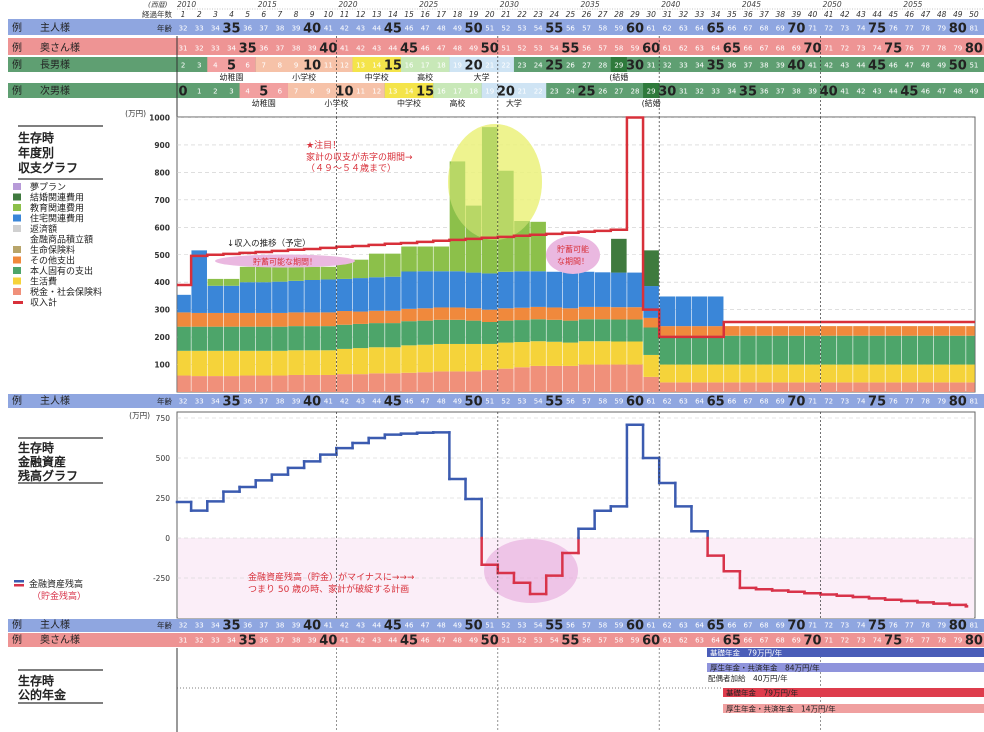 Image resolution: width=984 pixels, height=732 pixels. What do you see at coordinates (667, 49) in the screenshot?
I see `age-cell: 61` at bounding box center [667, 49].